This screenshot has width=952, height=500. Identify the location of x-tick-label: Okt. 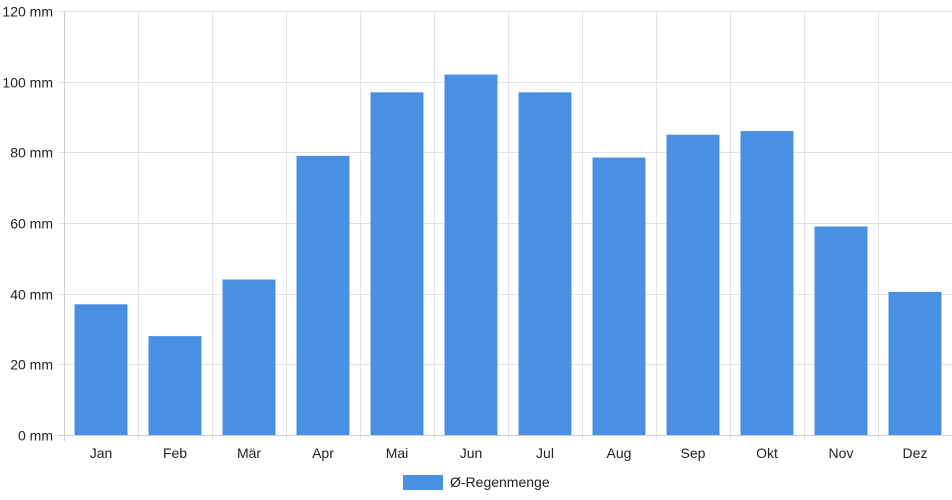
(767, 453).